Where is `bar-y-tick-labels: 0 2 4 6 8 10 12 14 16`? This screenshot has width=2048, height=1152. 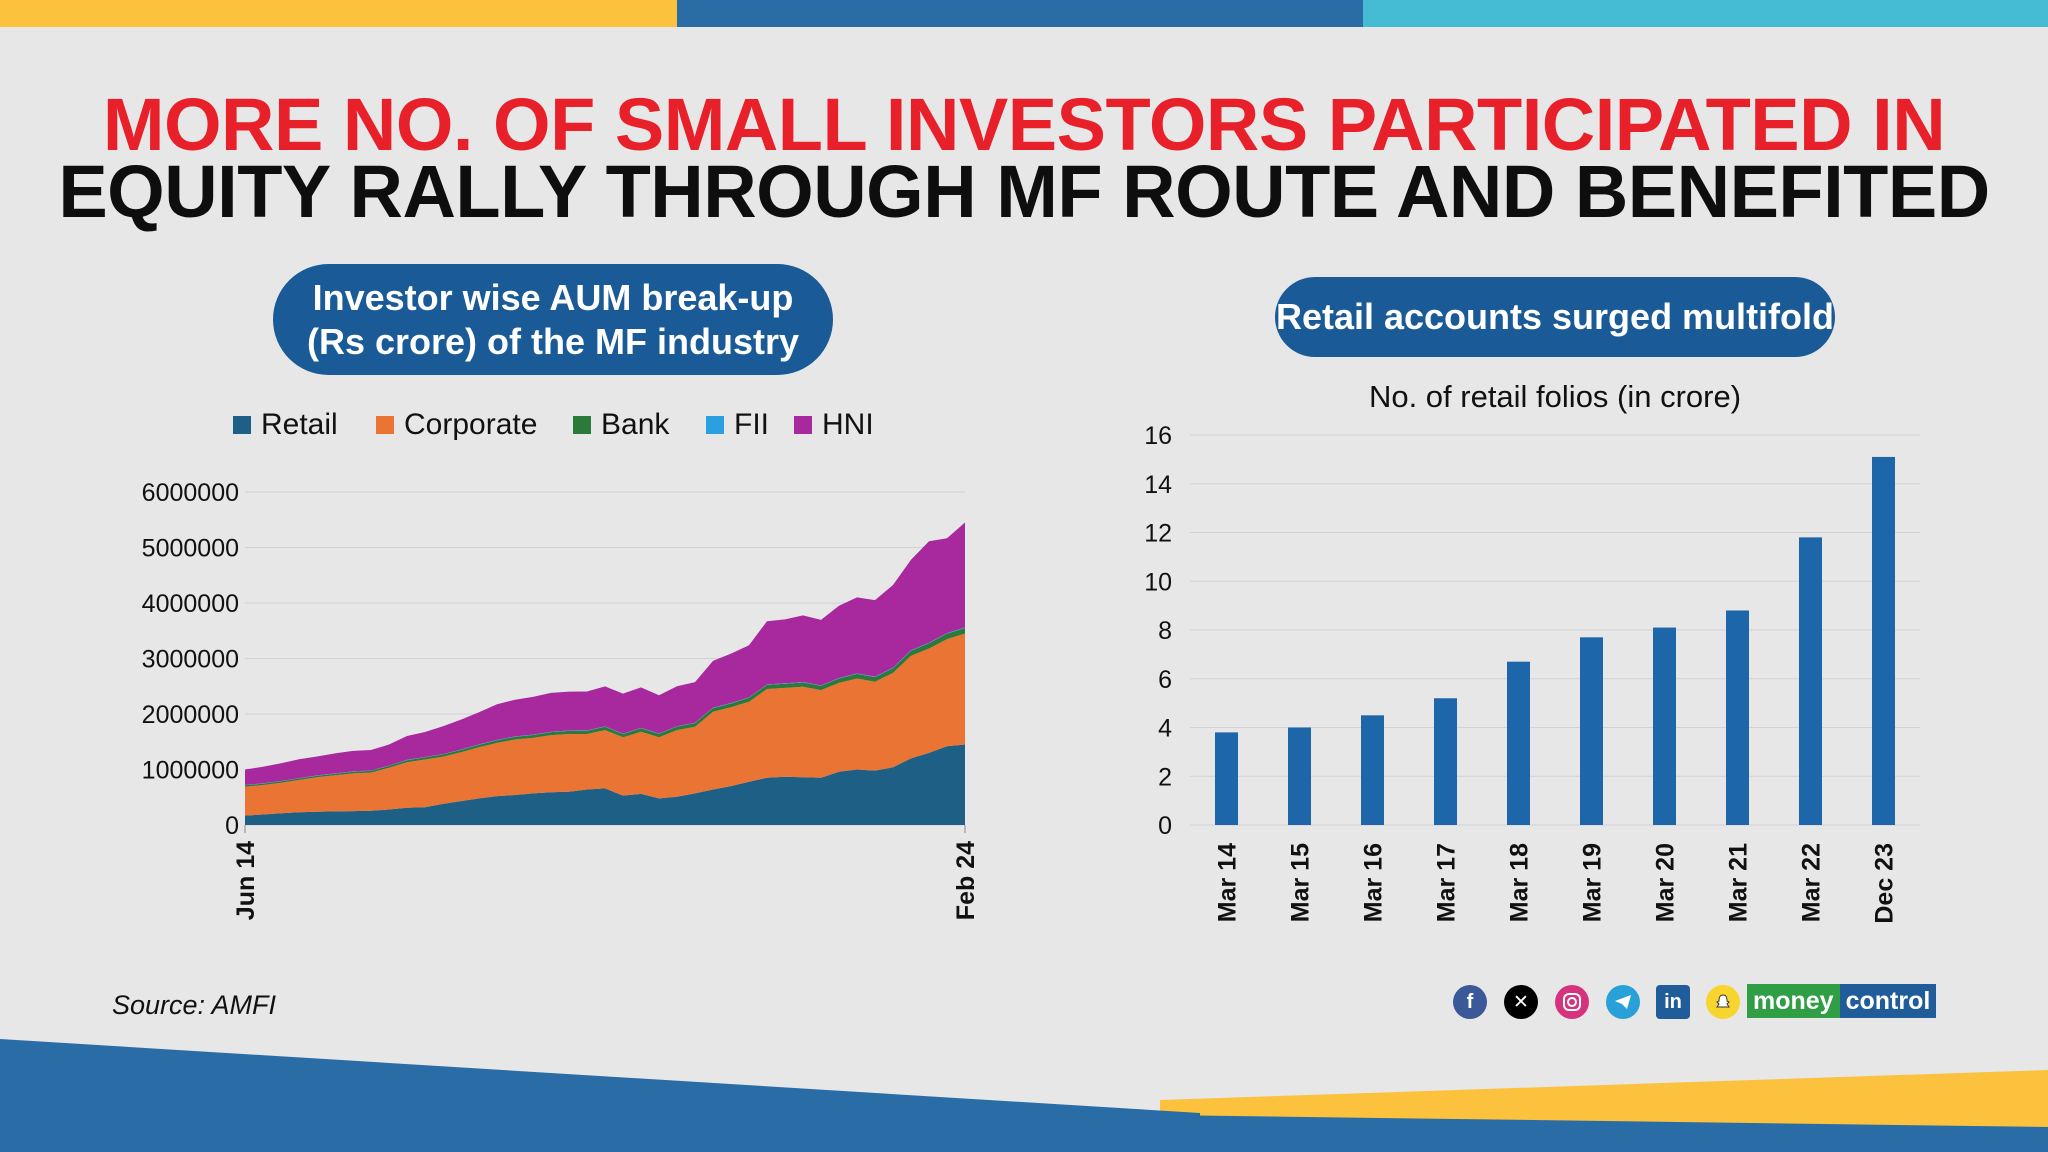 bar-y-tick-labels: 0 2 4 6 8 10 12 14 16 is located at coordinates (1158, 631).